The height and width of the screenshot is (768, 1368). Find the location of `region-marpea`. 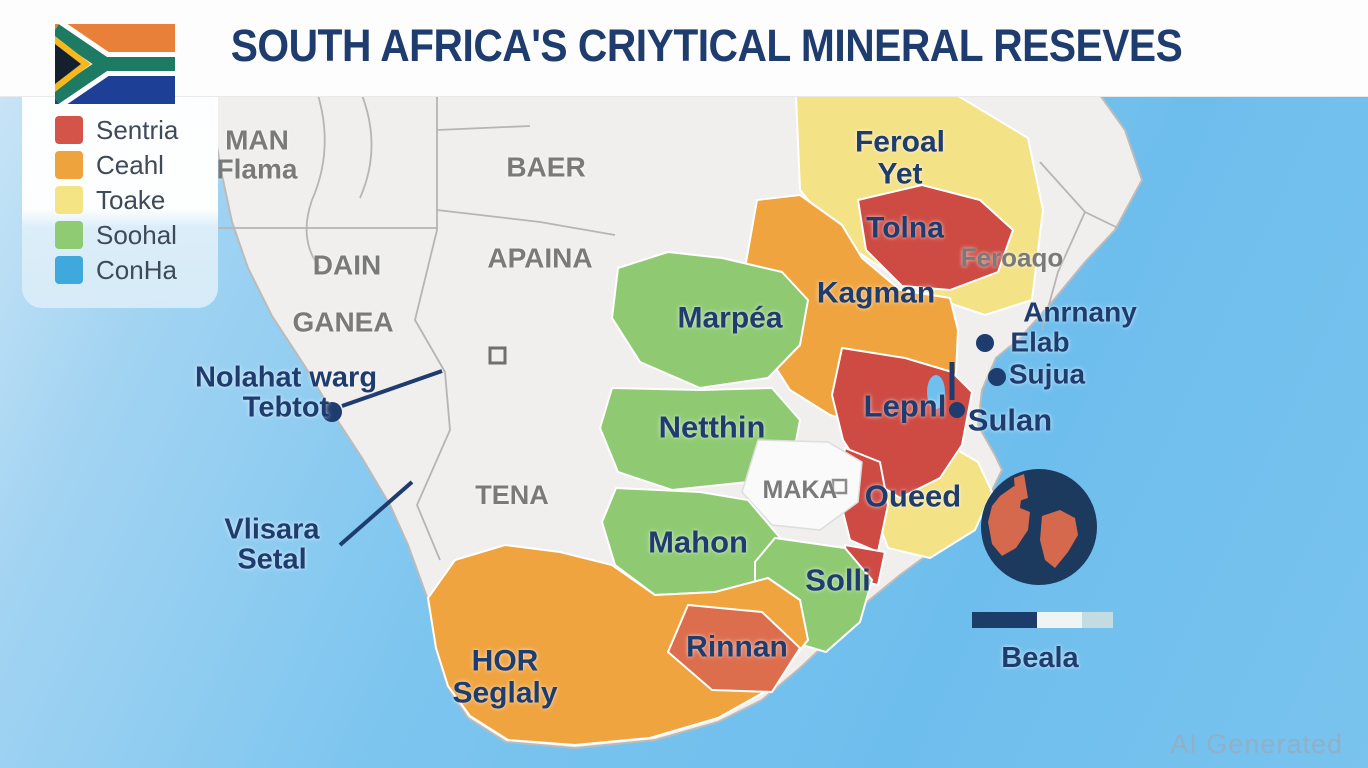

region-marpea is located at coordinates (710, 320).